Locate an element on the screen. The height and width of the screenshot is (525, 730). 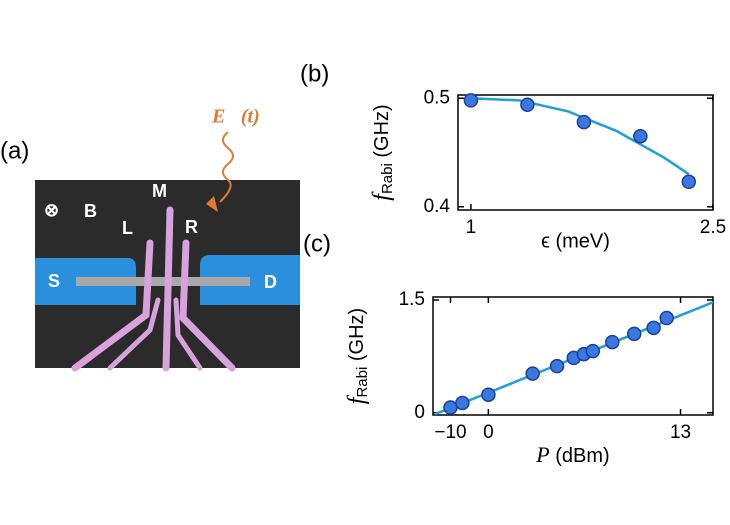
x-tick-label: 13 is located at coordinates (680, 432).